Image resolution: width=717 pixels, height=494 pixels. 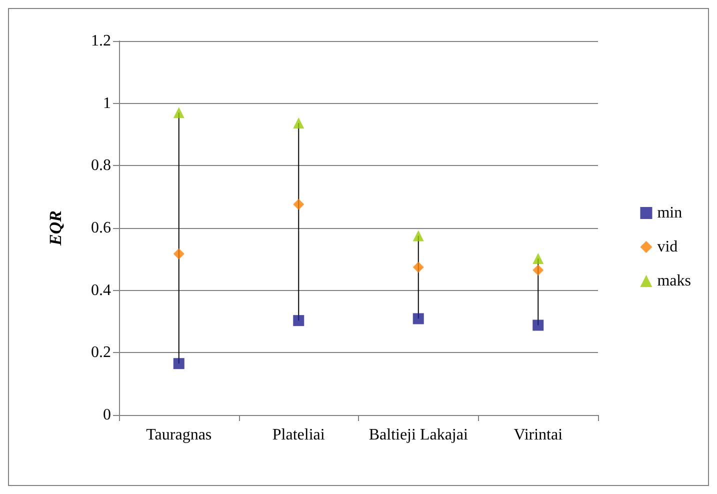 What do you see at coordinates (101, 165) in the screenshot?
I see `y-tick-label: 0.8` at bounding box center [101, 165].